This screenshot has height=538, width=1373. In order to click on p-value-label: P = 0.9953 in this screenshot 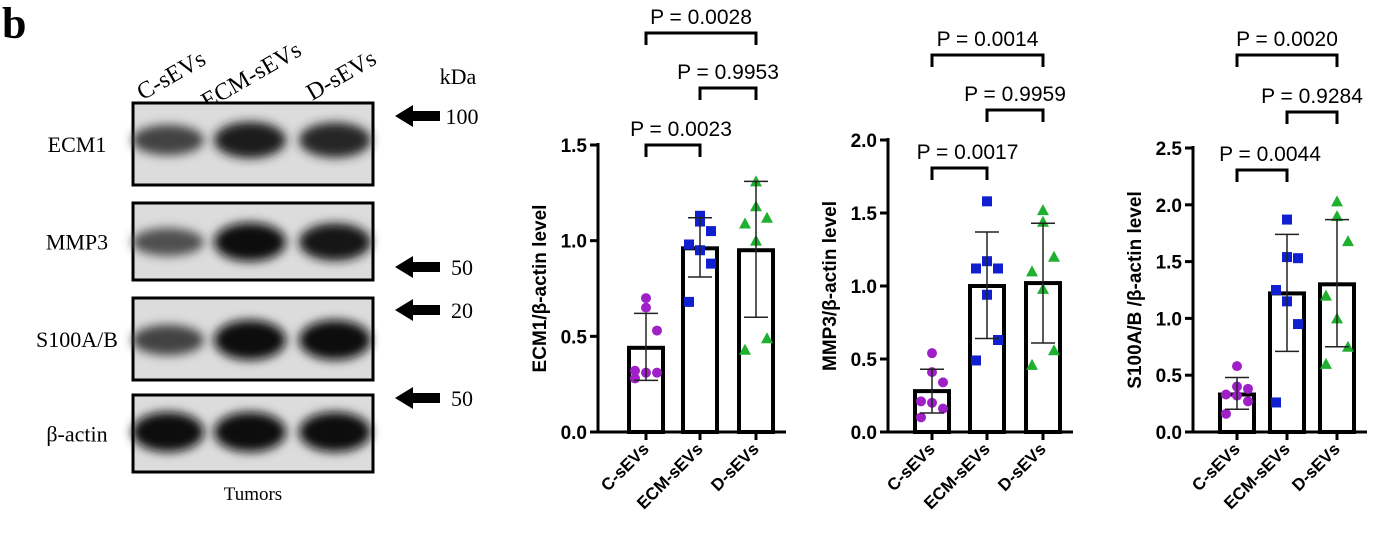, I will do `click(728, 72)`.